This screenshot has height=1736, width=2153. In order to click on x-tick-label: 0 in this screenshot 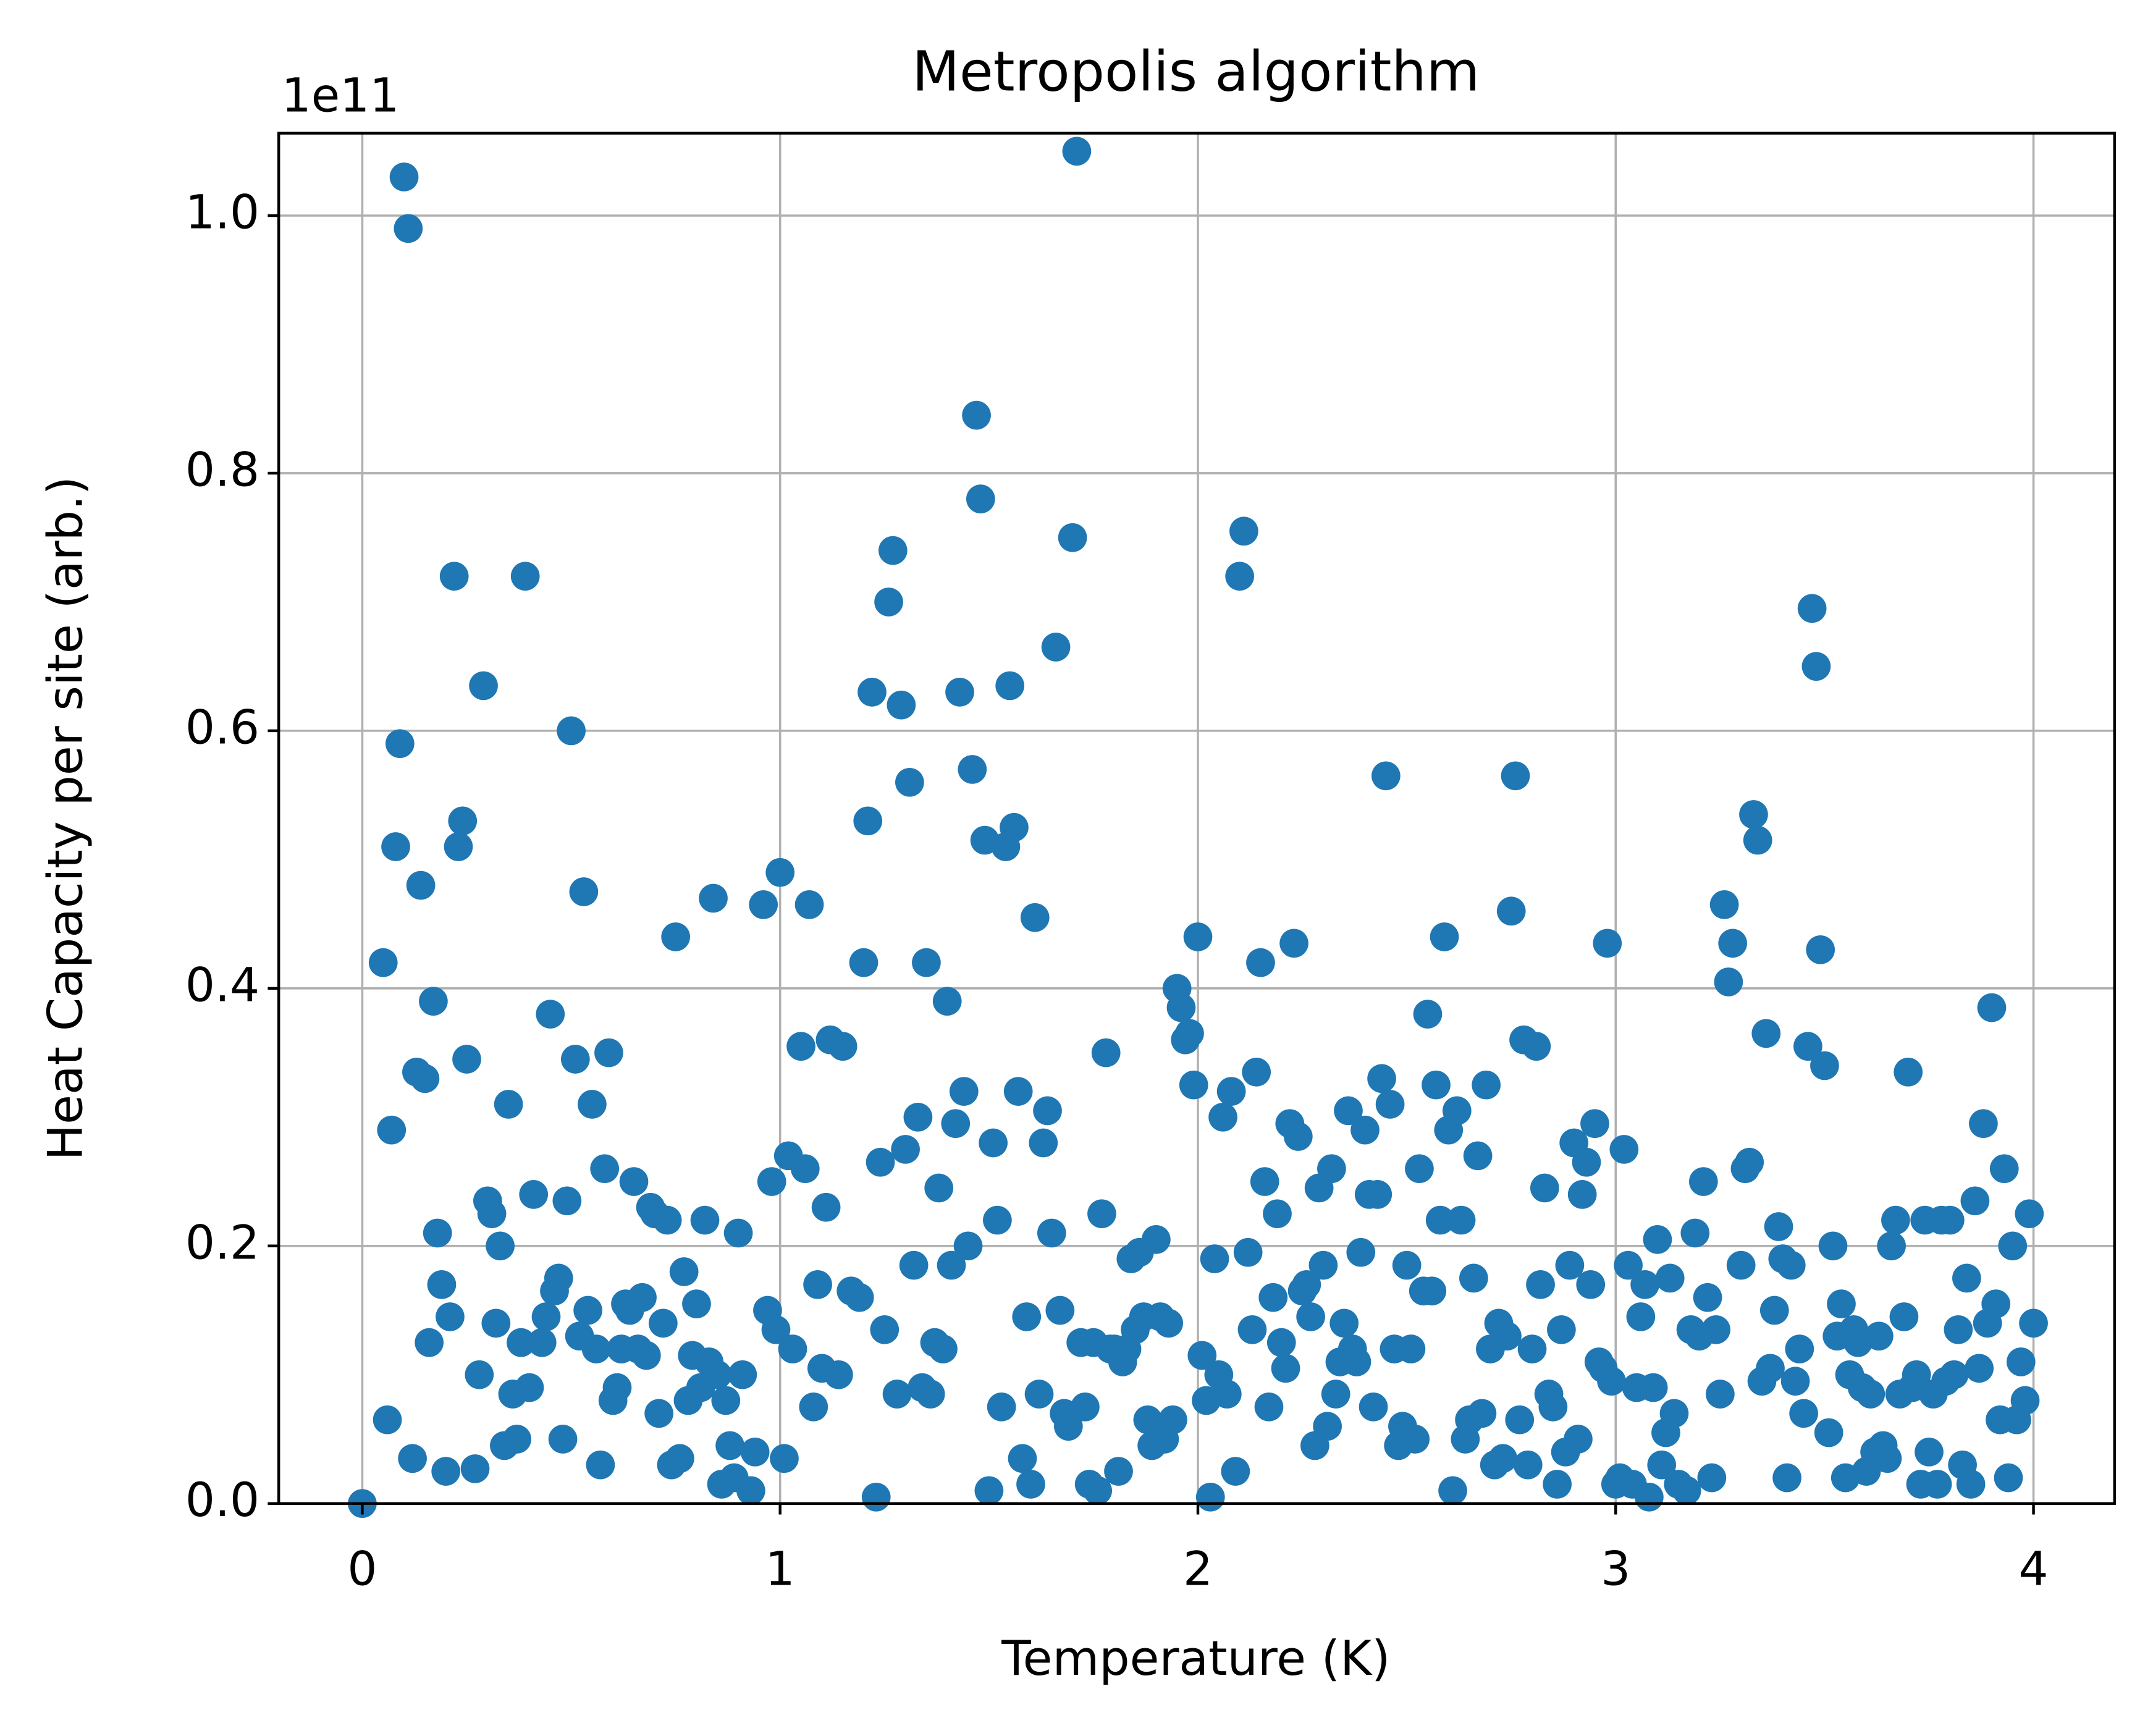, I will do `click(362, 1568)`.